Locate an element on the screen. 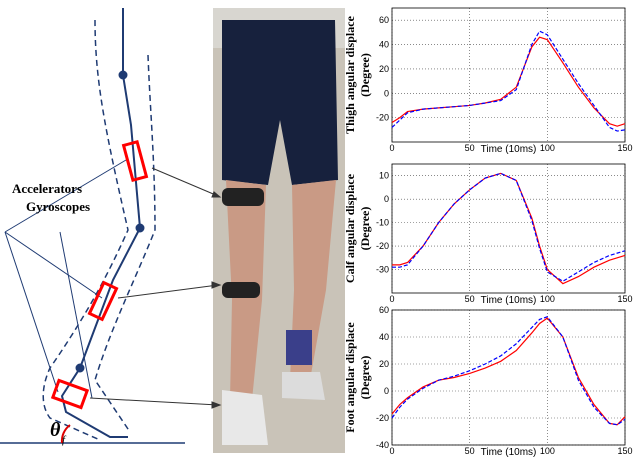  arrows is located at coordinates (155, 288).